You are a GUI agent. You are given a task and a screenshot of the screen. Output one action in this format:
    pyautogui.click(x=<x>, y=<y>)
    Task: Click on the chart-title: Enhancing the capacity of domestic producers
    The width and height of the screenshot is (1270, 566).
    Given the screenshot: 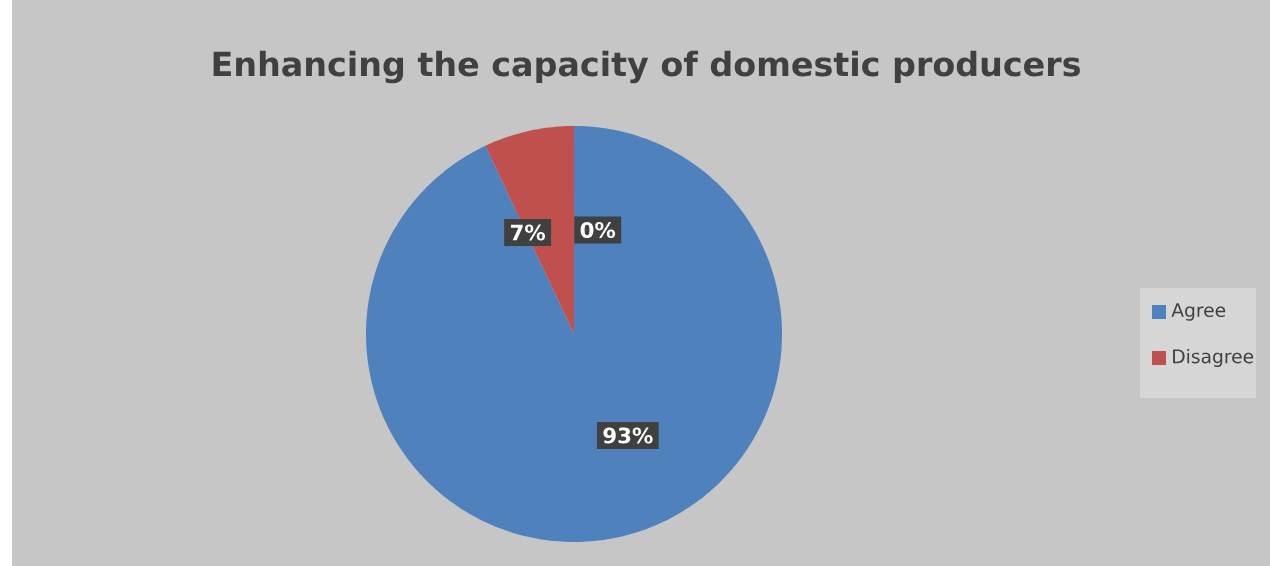 What is the action you would take?
    pyautogui.click(x=646, y=67)
    